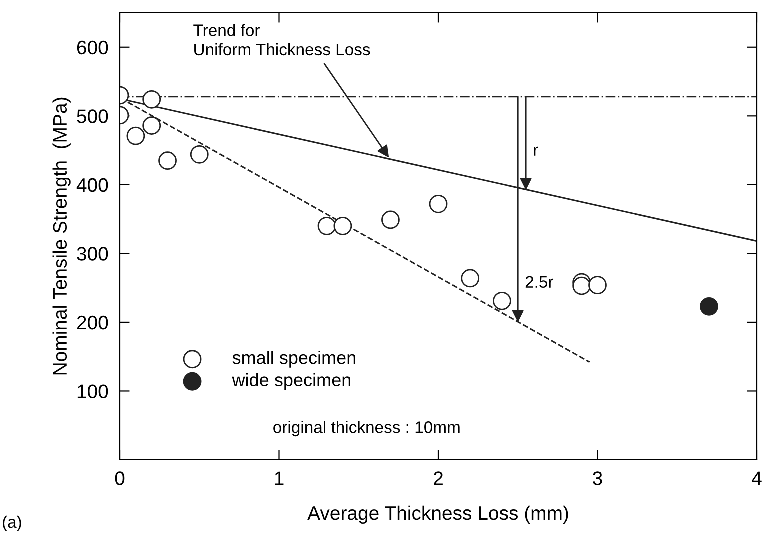 The width and height of the screenshot is (767, 539). What do you see at coordinates (597, 479) in the screenshot?
I see `x-tick-label: 3` at bounding box center [597, 479].